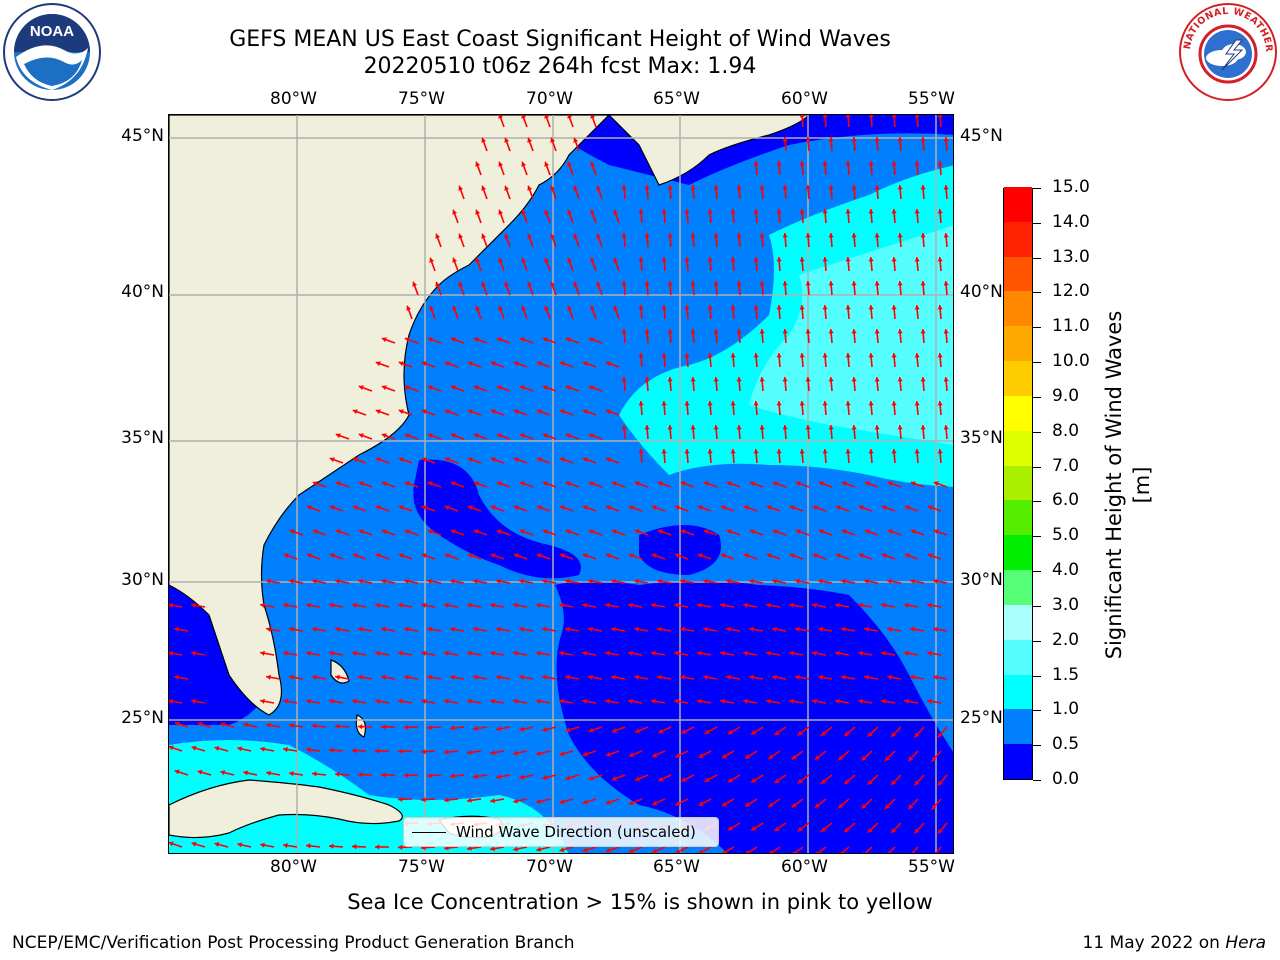  Describe the element at coordinates (560, 66) in the screenshot. I see `map-subtitle: 20220510 t06z 264h fcst Max: 1.94` at that location.